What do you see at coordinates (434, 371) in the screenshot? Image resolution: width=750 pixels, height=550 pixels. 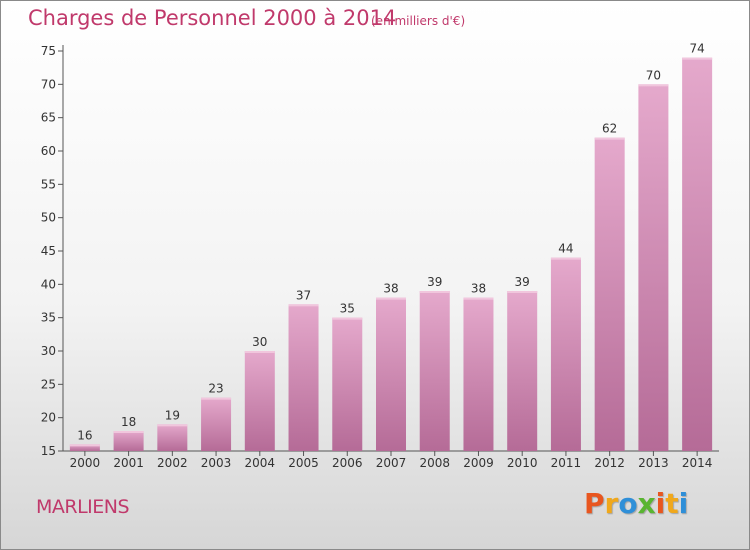 I see `bar-2008` at bounding box center [434, 371].